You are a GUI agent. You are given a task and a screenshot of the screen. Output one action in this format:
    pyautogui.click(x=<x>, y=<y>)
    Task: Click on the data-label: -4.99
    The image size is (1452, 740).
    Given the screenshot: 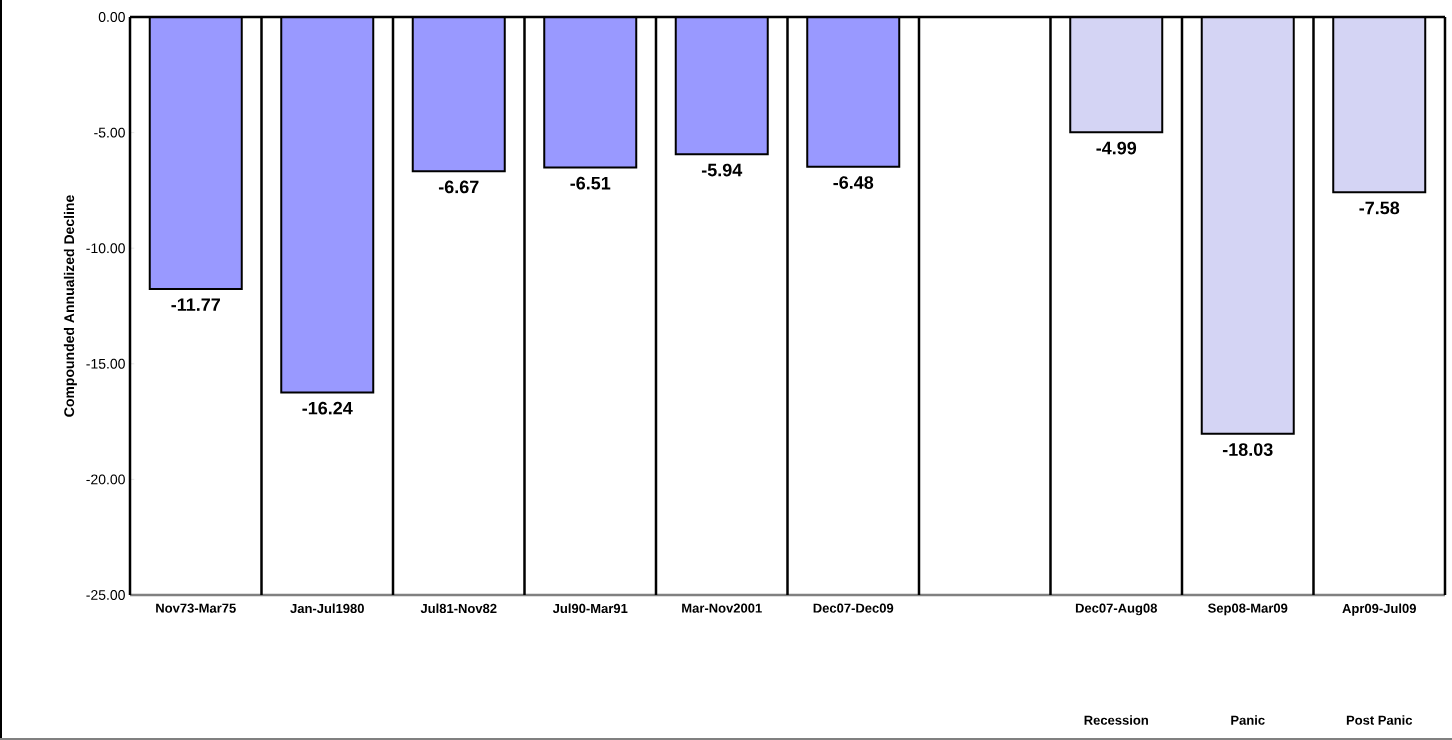 What is the action you would take?
    pyautogui.click(x=1116, y=148)
    